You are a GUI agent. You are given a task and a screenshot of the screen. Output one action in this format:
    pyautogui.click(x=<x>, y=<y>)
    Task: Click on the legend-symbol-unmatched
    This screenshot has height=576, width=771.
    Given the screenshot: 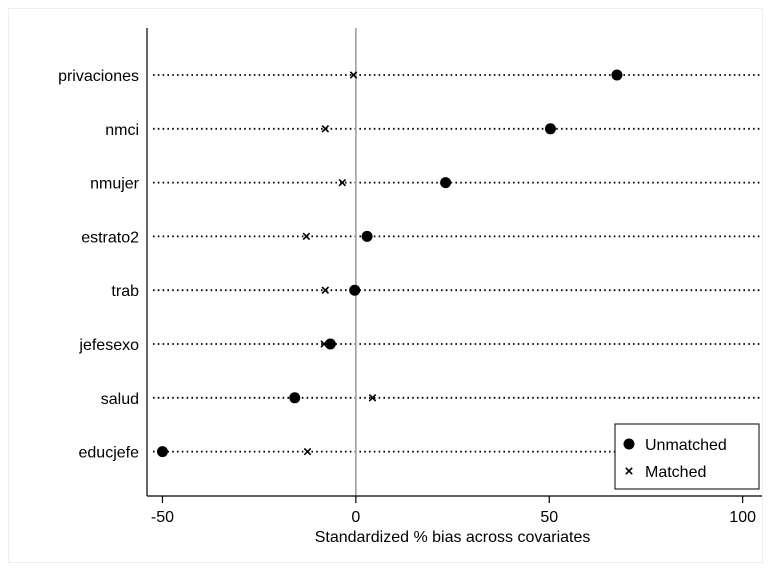 What is the action you would take?
    pyautogui.click(x=629, y=444)
    